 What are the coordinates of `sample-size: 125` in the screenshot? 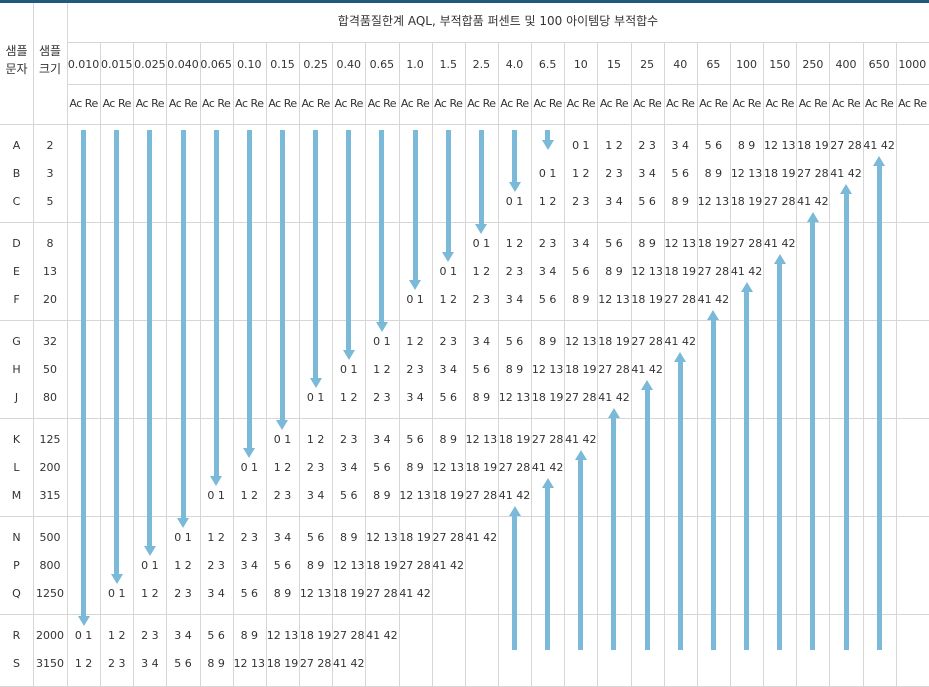 It's located at (50, 439).